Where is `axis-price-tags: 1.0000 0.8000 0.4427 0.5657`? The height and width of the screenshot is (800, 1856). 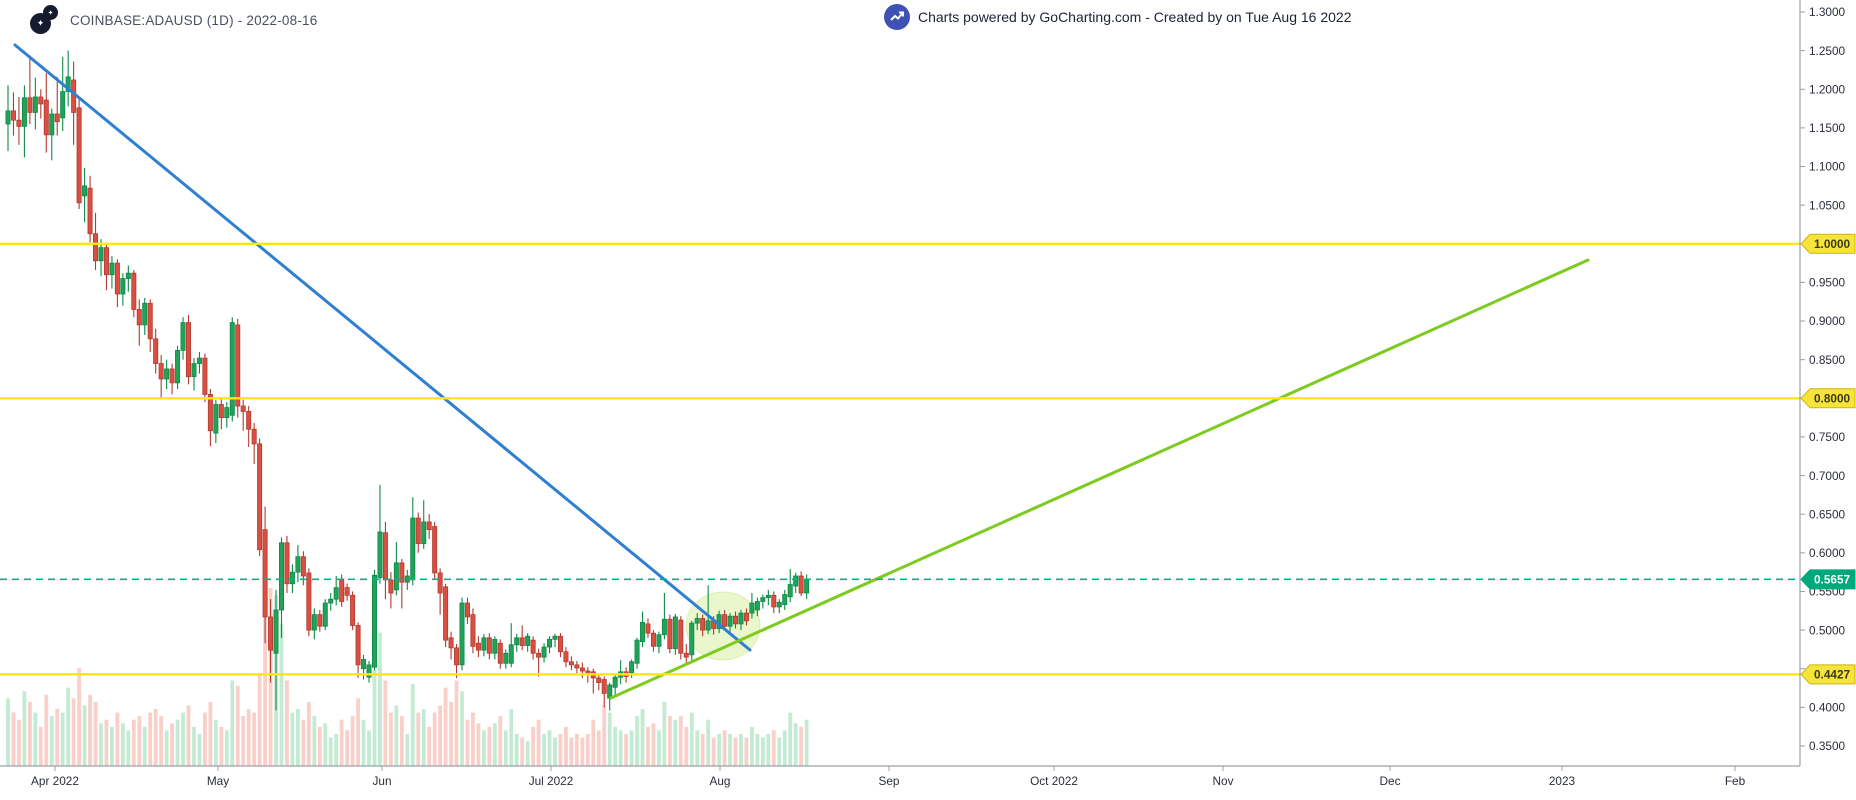 axis-price-tags: 1.0000 0.8000 0.4427 0.5657 is located at coordinates (1828, 459).